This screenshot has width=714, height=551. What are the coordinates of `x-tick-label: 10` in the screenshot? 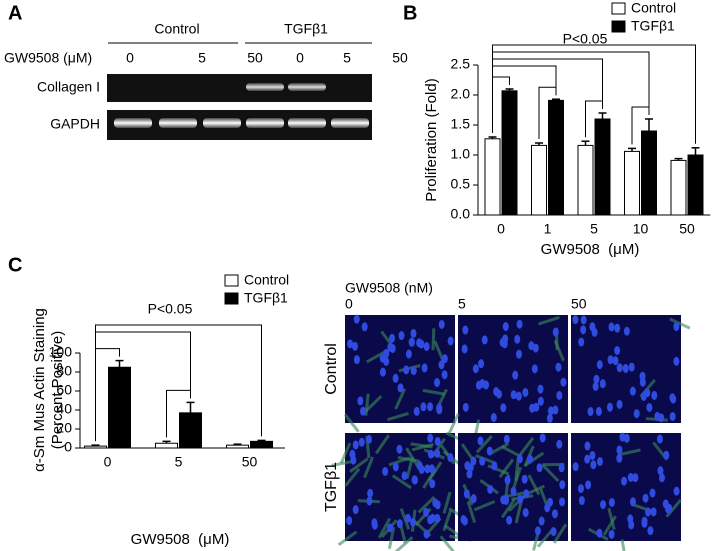 It's located at (641, 229).